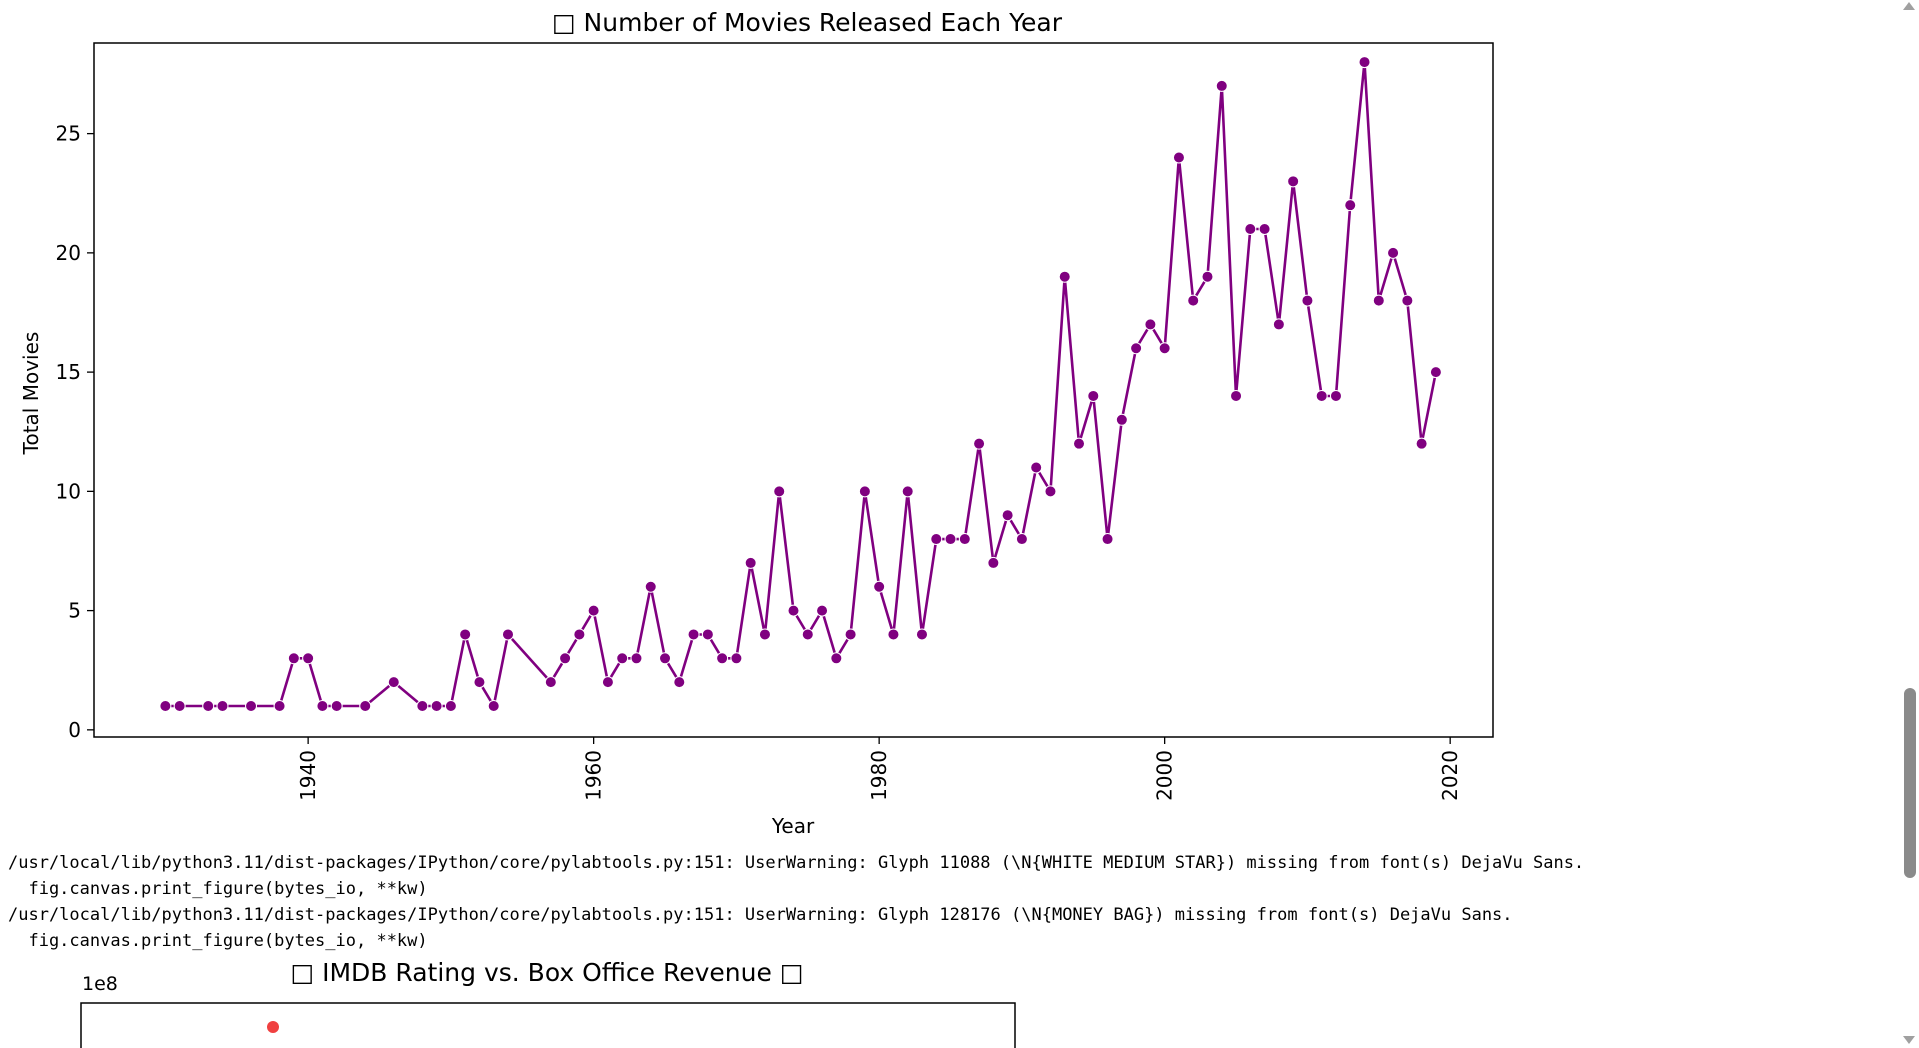 The height and width of the screenshot is (1048, 1919). Describe the element at coordinates (879, 769) in the screenshot. I see `x-axis: 1940 1960 1980 2000 2020` at that location.